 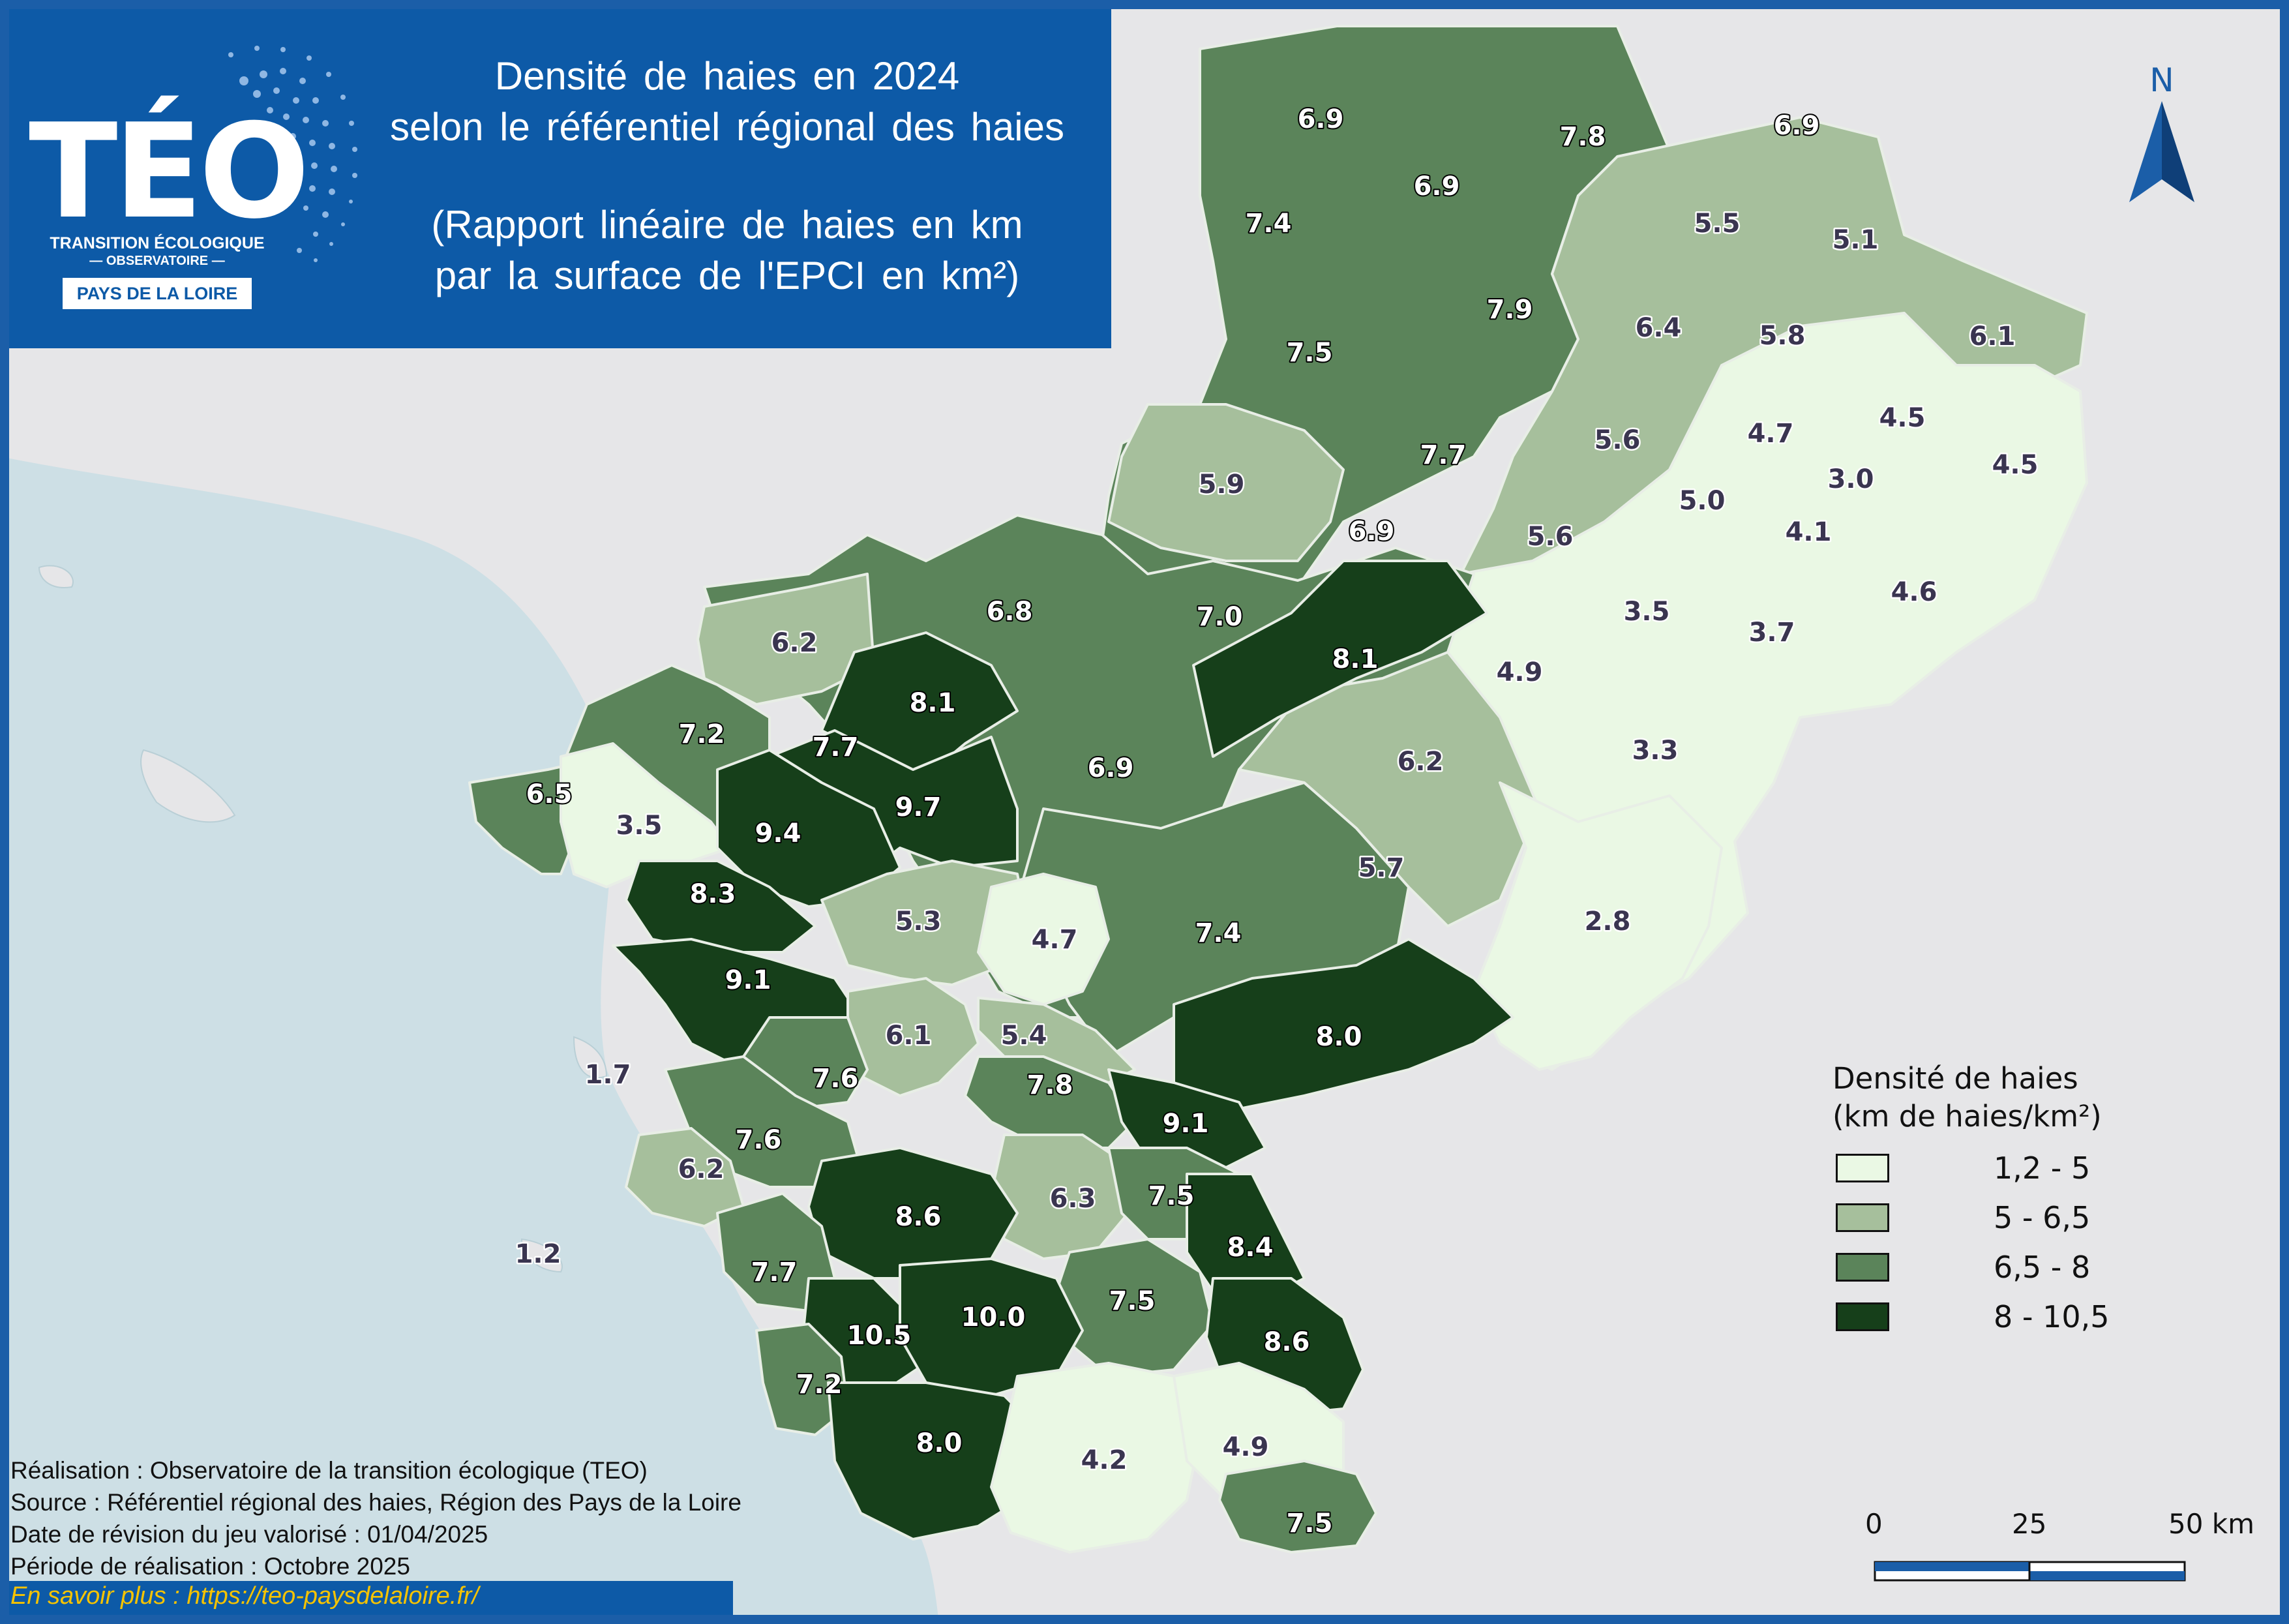 I want to click on epci-value-label: 7.0, so click(x=1220, y=617).